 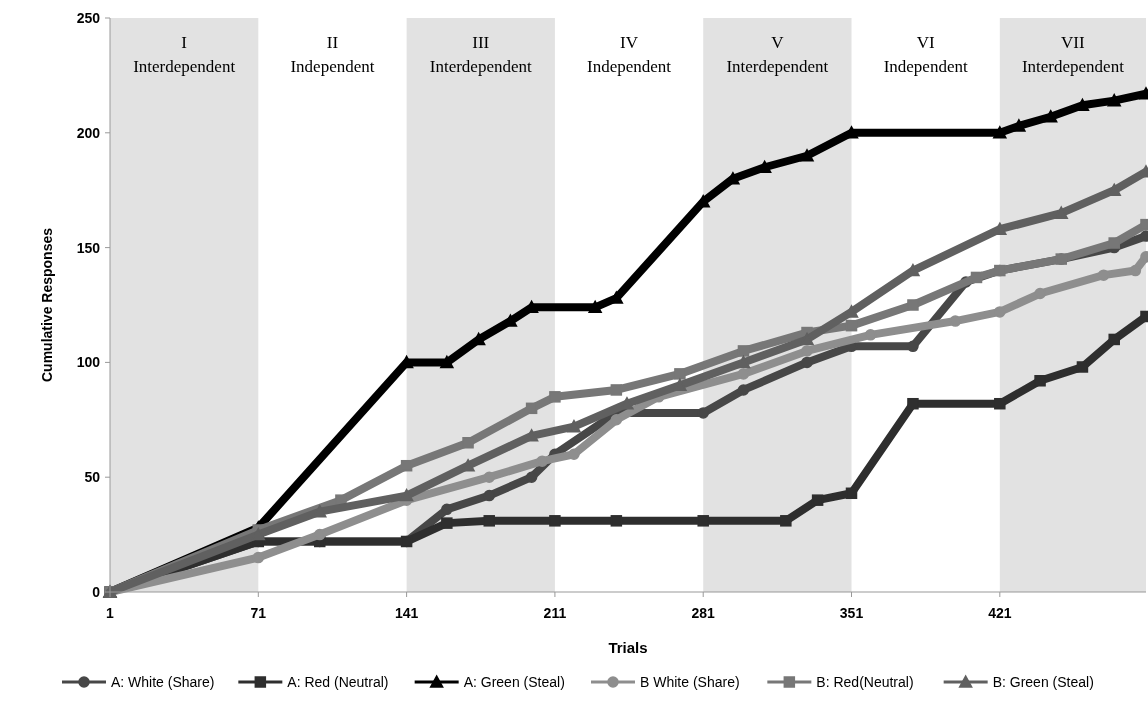 I want to click on x-tick-label: 71, so click(x=258, y=613).